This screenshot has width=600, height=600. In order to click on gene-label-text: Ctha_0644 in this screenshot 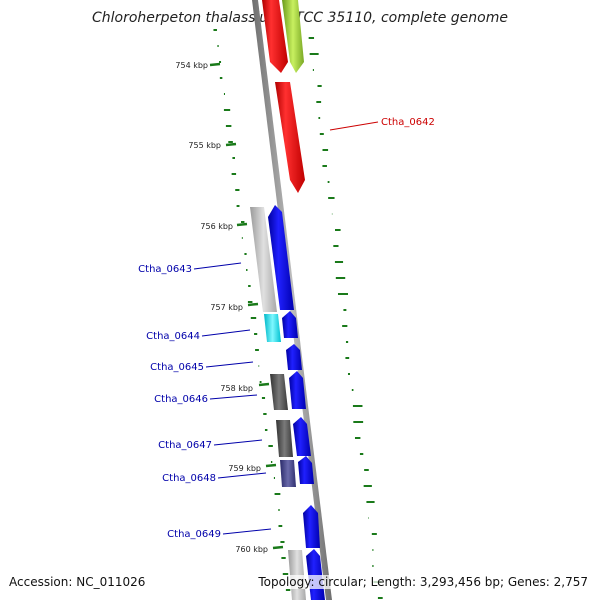, I will do `click(173, 336)`.